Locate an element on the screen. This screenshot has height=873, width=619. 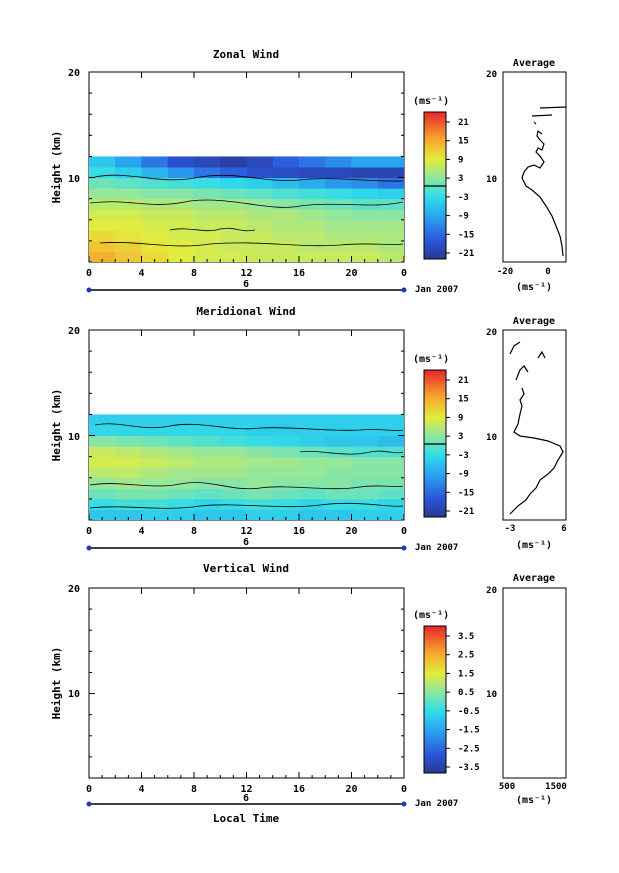
x-tick-label: 12 is located at coordinates (246, 789).